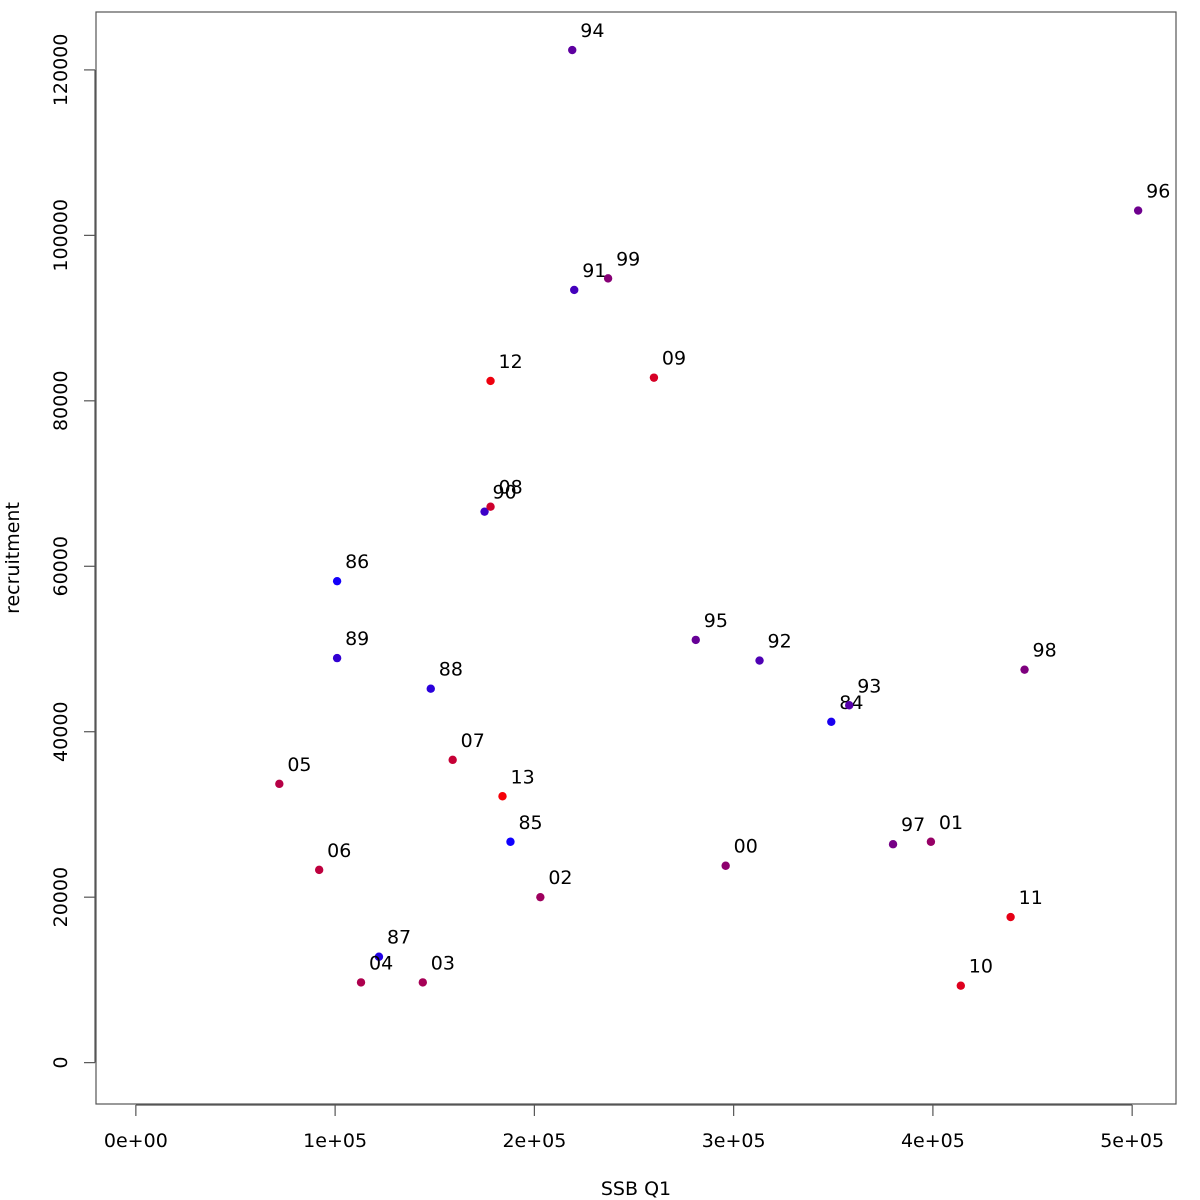 The image size is (1200, 1200). What do you see at coordinates (451, 670) in the screenshot?
I see `data-point-label: 88` at bounding box center [451, 670].